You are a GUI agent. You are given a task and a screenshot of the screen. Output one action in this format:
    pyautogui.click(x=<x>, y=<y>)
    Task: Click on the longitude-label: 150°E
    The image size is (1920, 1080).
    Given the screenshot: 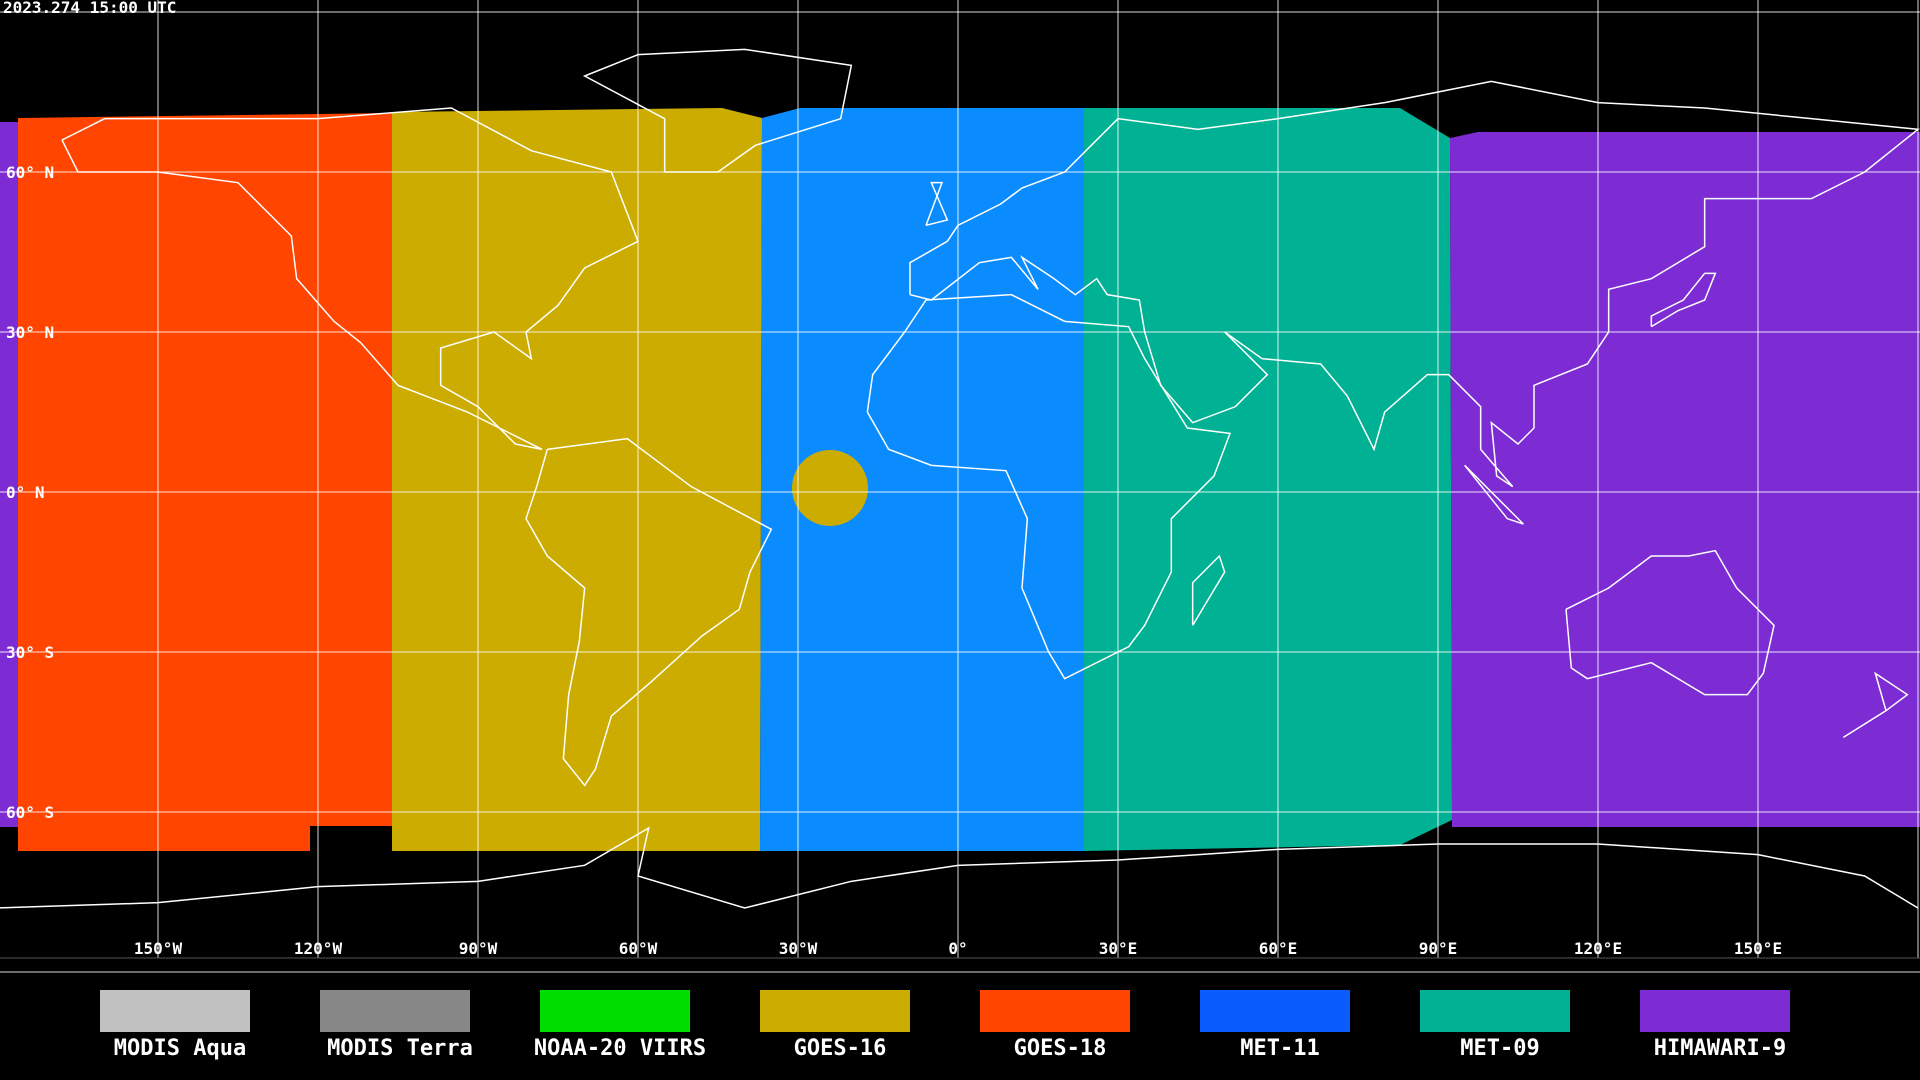 What is the action you would take?
    pyautogui.click(x=1758, y=948)
    